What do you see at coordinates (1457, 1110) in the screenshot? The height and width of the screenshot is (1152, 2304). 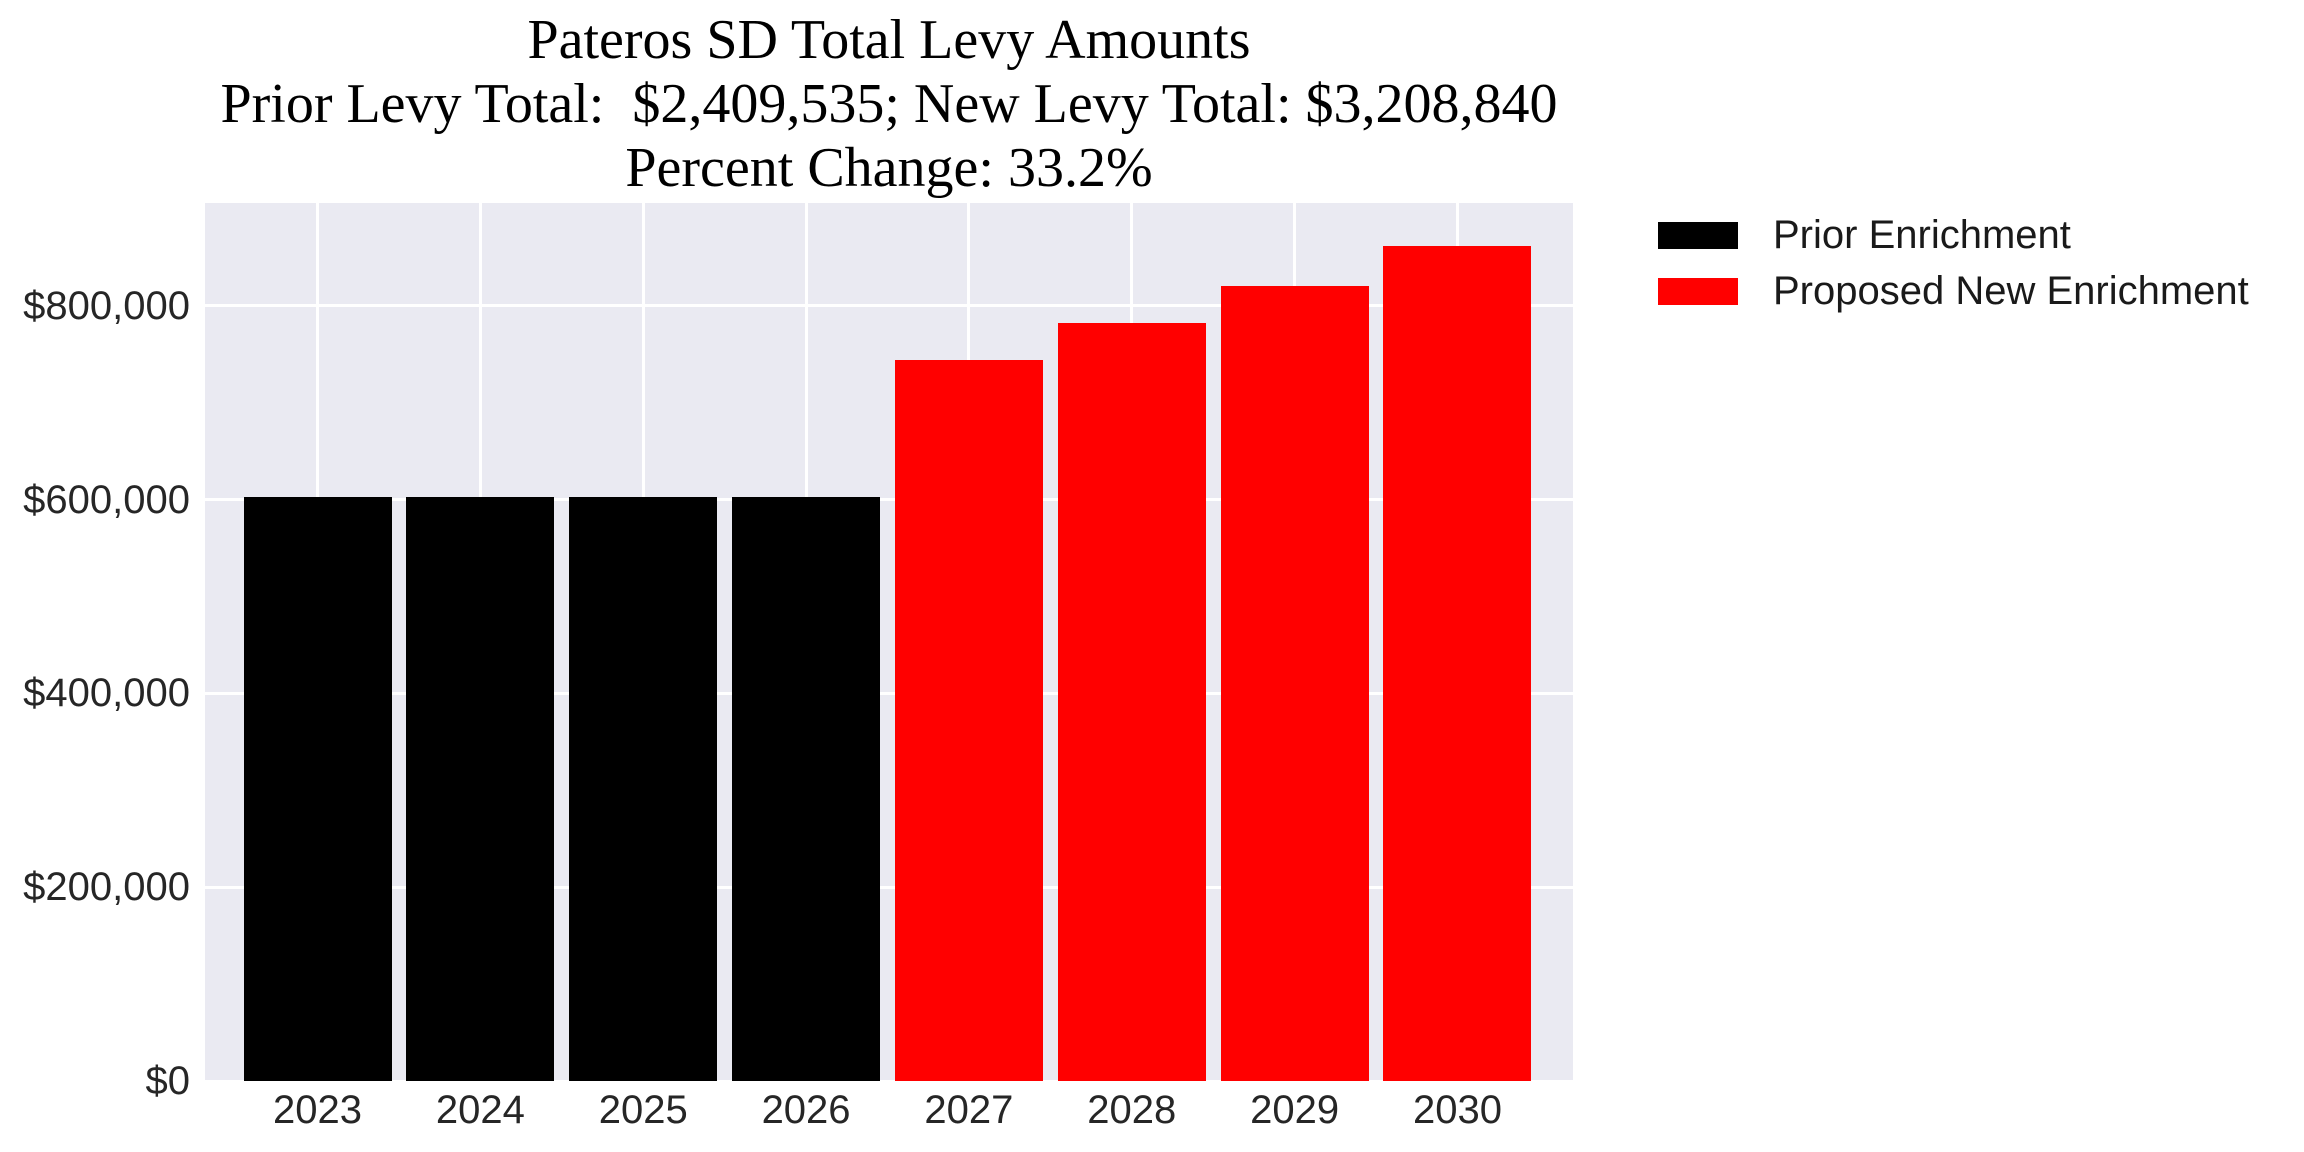 I see `x-tick-label-2030: 2030` at bounding box center [1457, 1110].